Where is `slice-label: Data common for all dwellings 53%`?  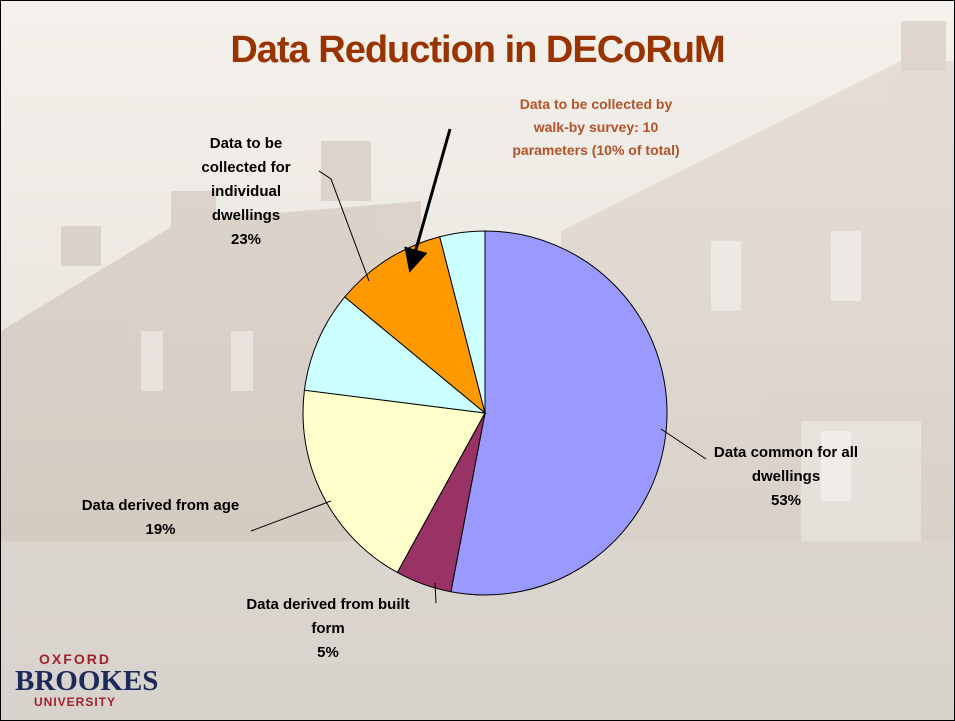 slice-label: Data common for all dwellings 53% is located at coordinates (786, 477).